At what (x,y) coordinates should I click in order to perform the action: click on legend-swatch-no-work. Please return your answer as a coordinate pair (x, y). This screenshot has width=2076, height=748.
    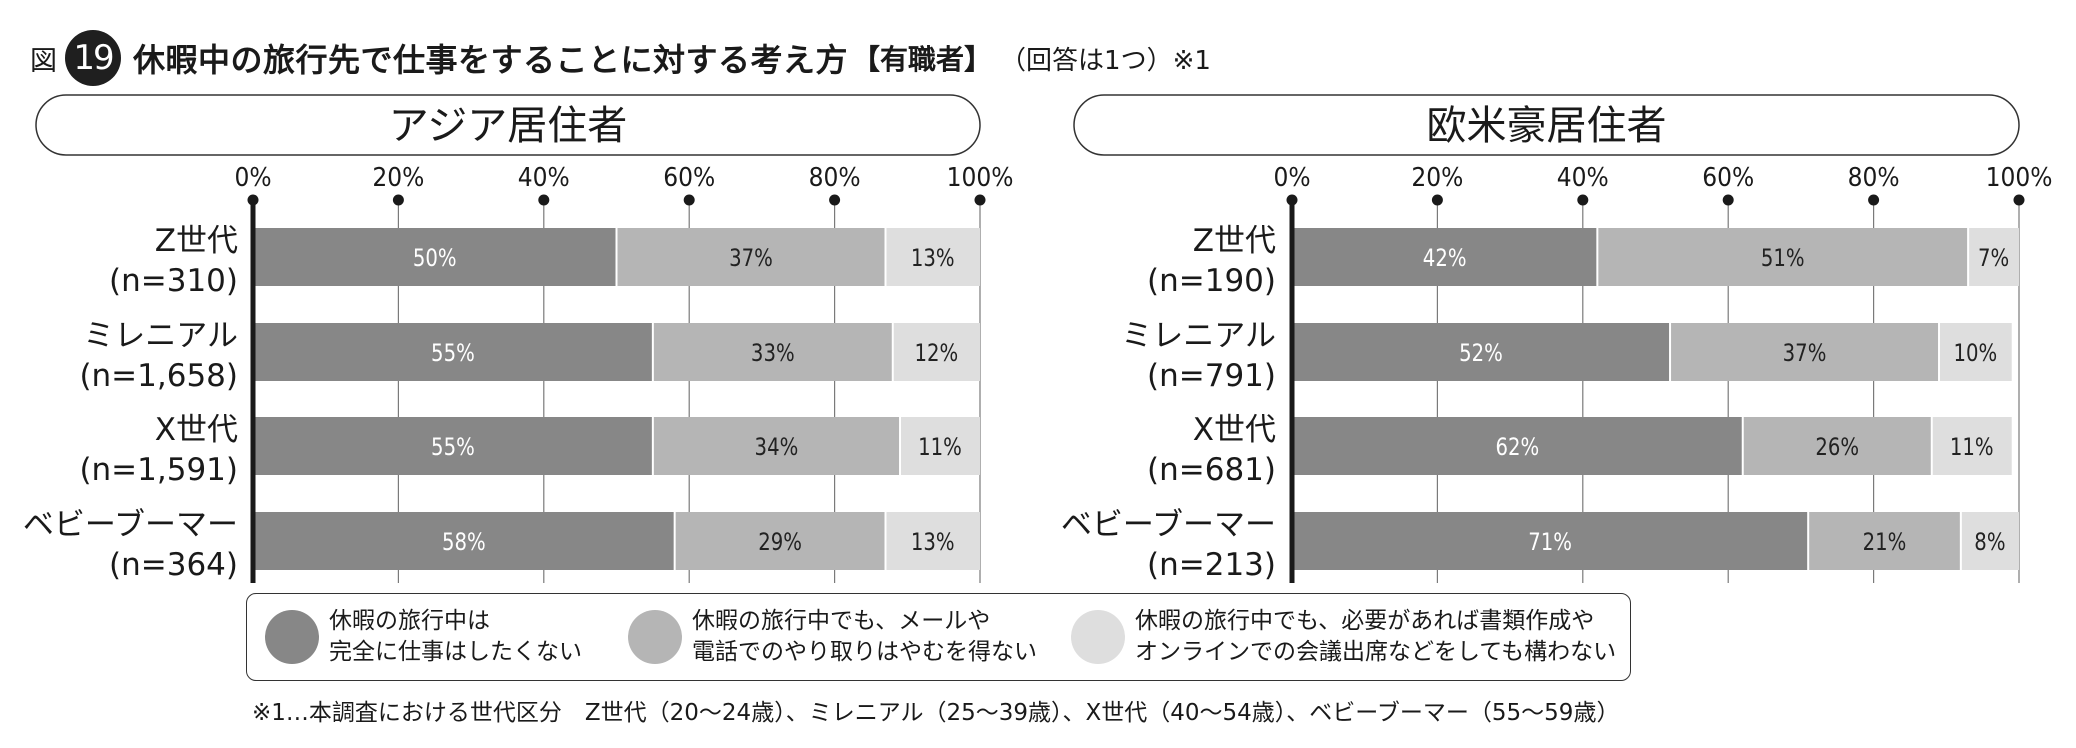
    Looking at the image, I should click on (292, 637).